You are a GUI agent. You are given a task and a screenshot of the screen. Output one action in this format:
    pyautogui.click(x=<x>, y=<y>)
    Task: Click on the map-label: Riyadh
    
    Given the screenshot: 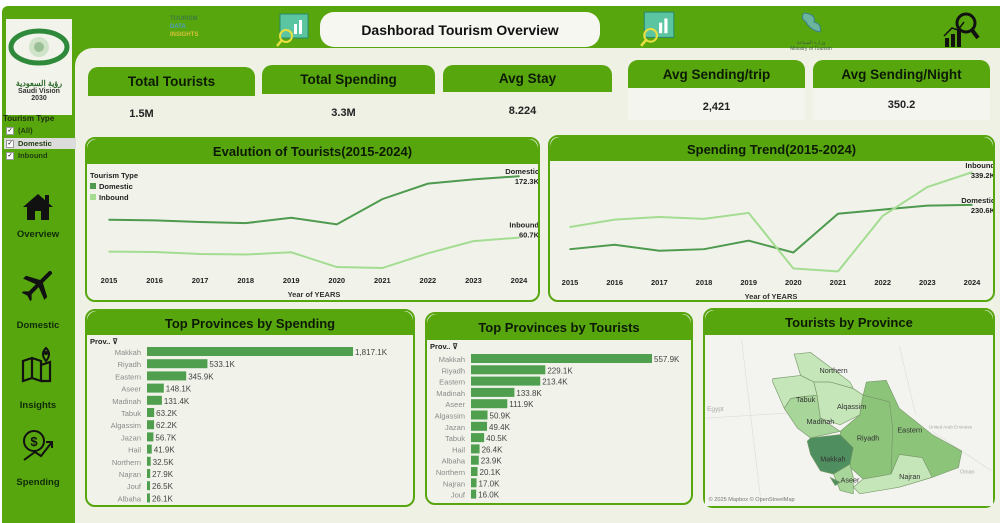 What is the action you would take?
    pyautogui.click(x=868, y=438)
    